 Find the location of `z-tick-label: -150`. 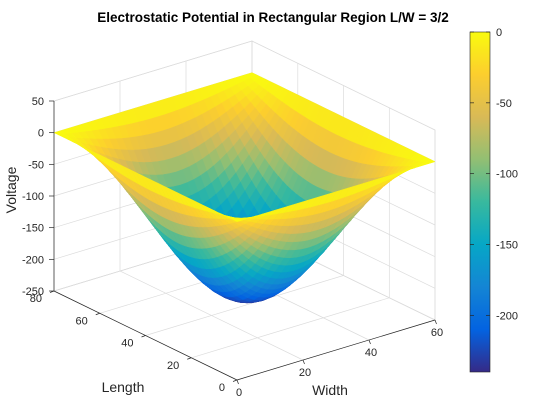

z-tick-label: -150 is located at coordinates (33, 229).